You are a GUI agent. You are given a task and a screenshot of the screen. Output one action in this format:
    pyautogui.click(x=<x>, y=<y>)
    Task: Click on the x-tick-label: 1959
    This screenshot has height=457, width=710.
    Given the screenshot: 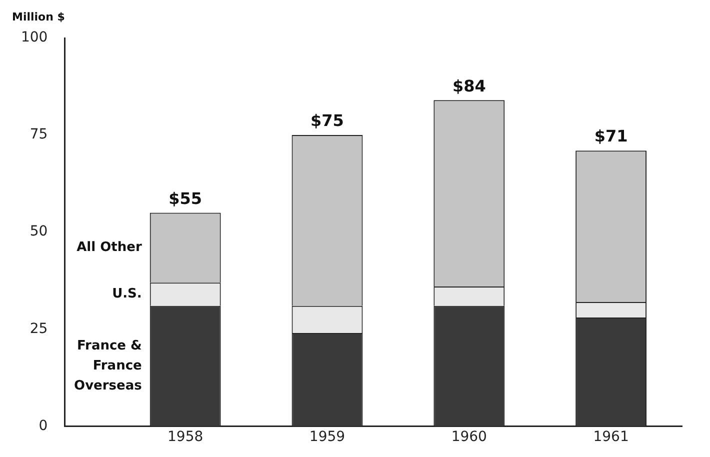 What is the action you would take?
    pyautogui.click(x=327, y=437)
    